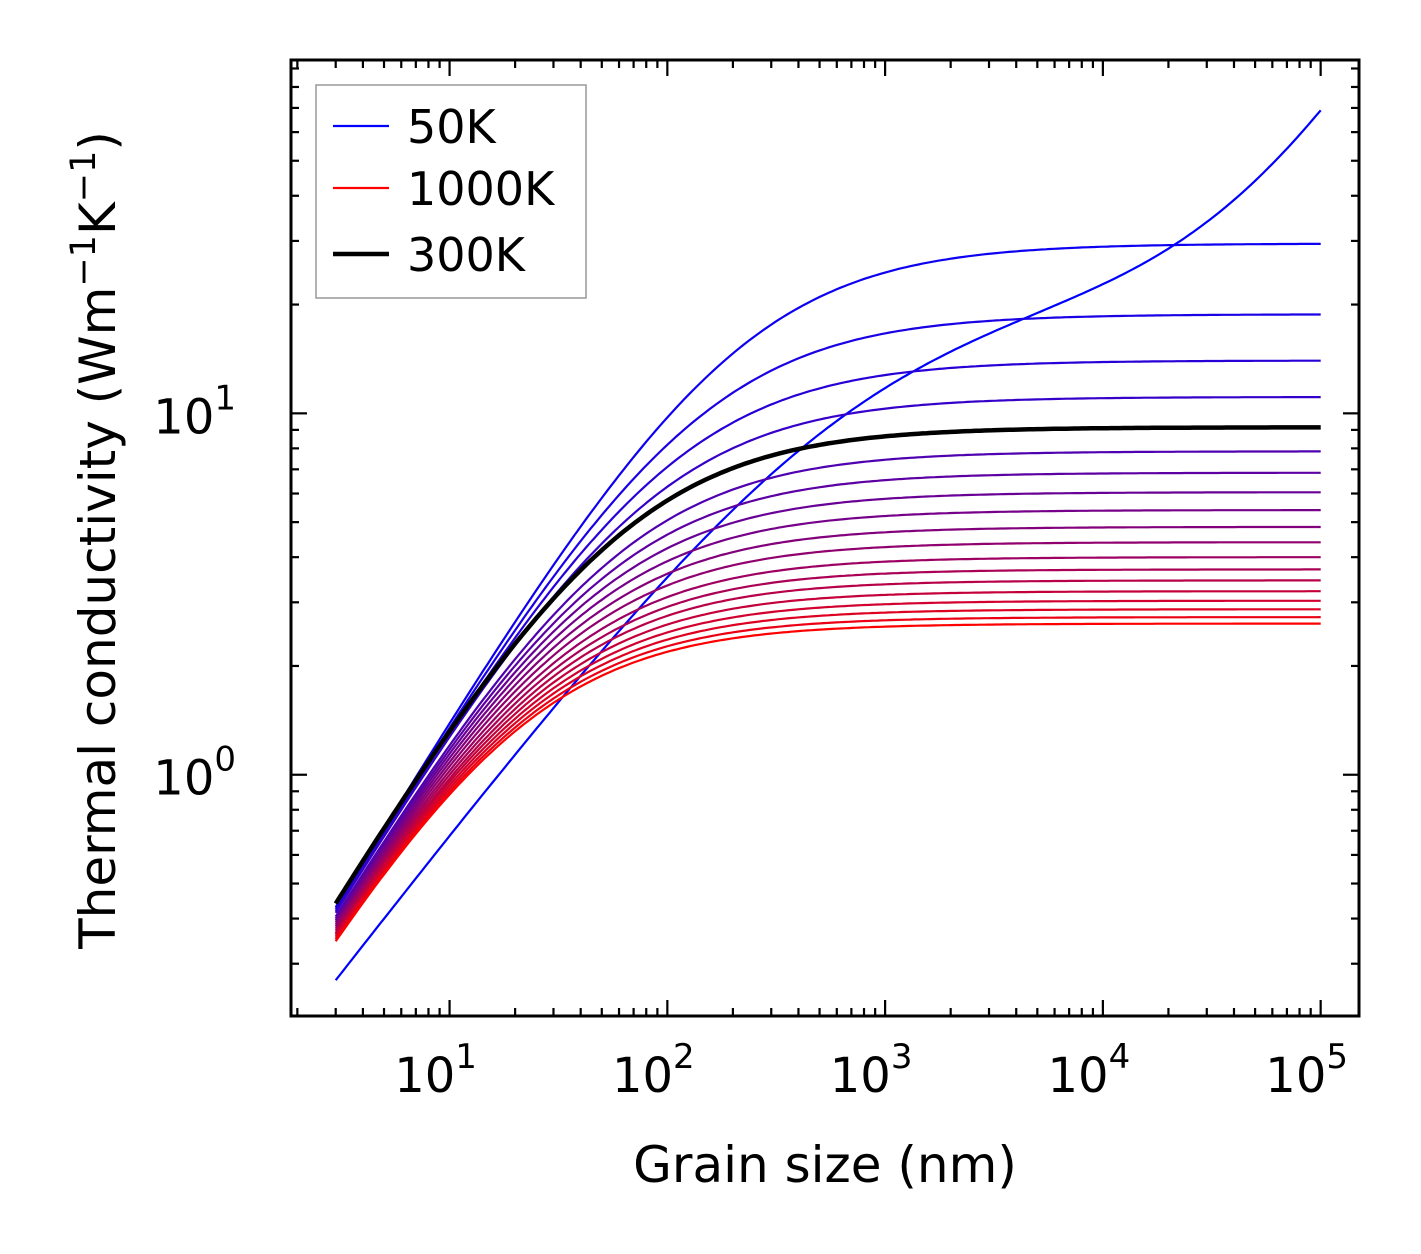 The image size is (1421, 1254). I want to click on x-tick-label: 10⁴, so click(1089, 1070).